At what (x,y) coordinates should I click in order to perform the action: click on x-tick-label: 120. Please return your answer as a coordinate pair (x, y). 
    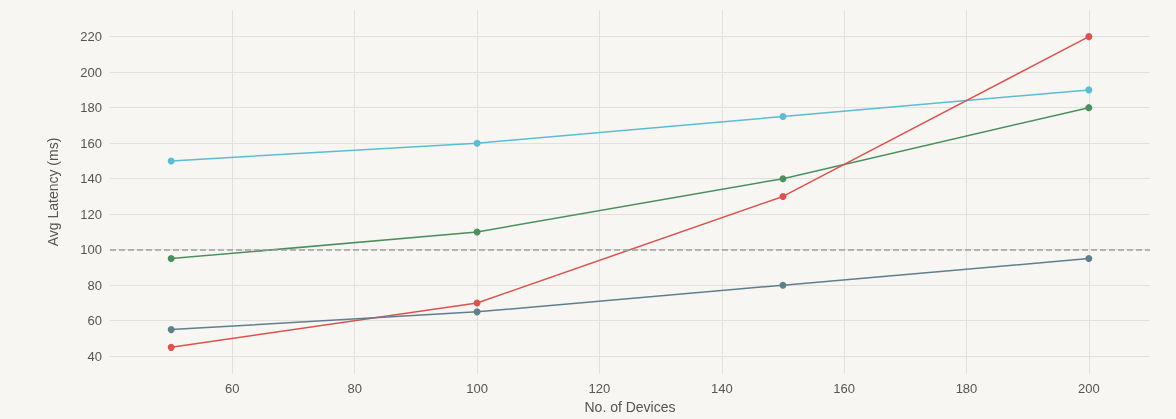
    Looking at the image, I should click on (599, 388).